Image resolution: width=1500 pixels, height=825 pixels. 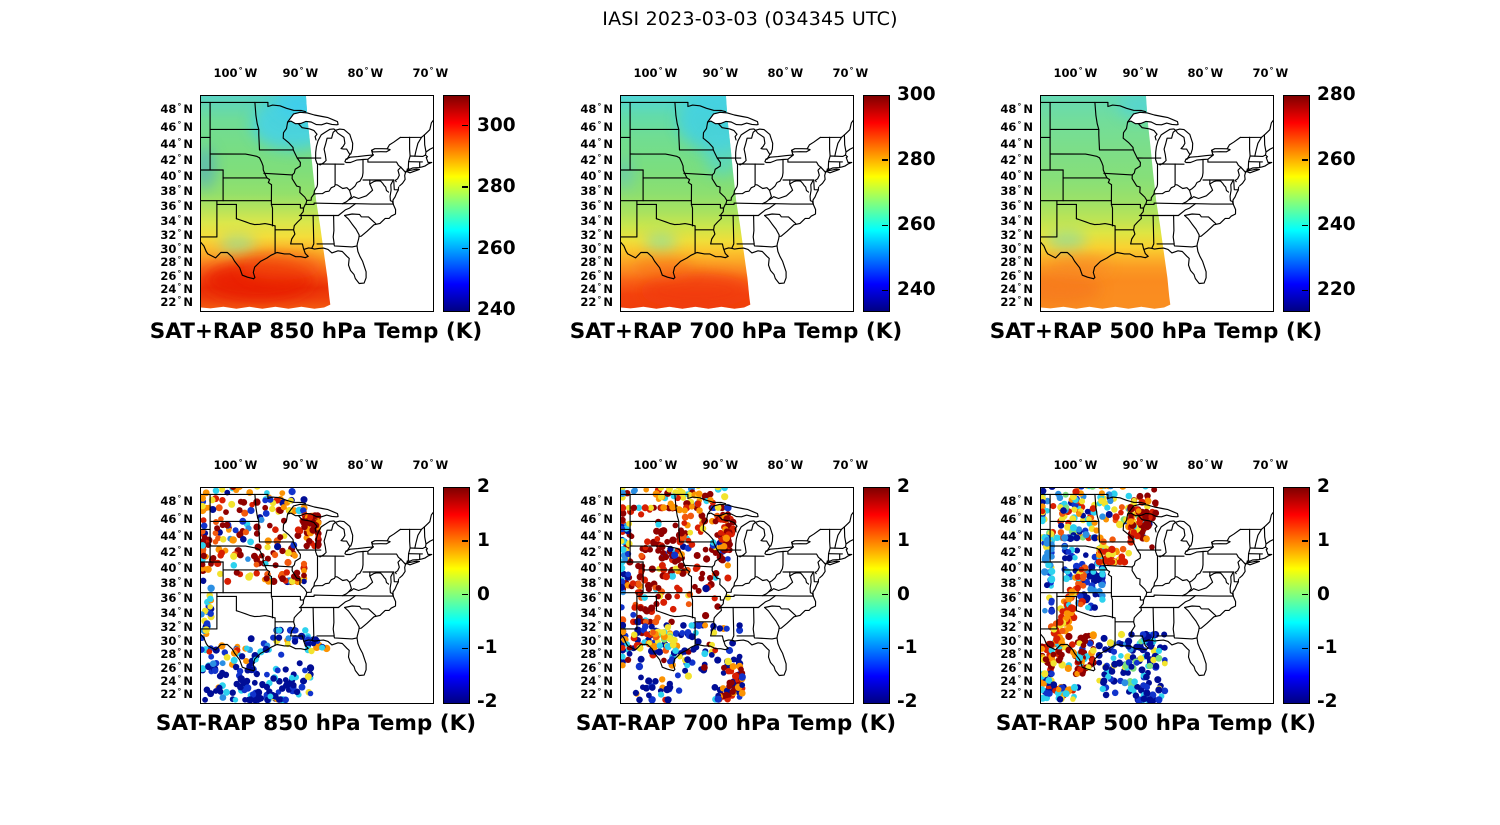 I want to click on state-boundaries, so click(x=737, y=193).